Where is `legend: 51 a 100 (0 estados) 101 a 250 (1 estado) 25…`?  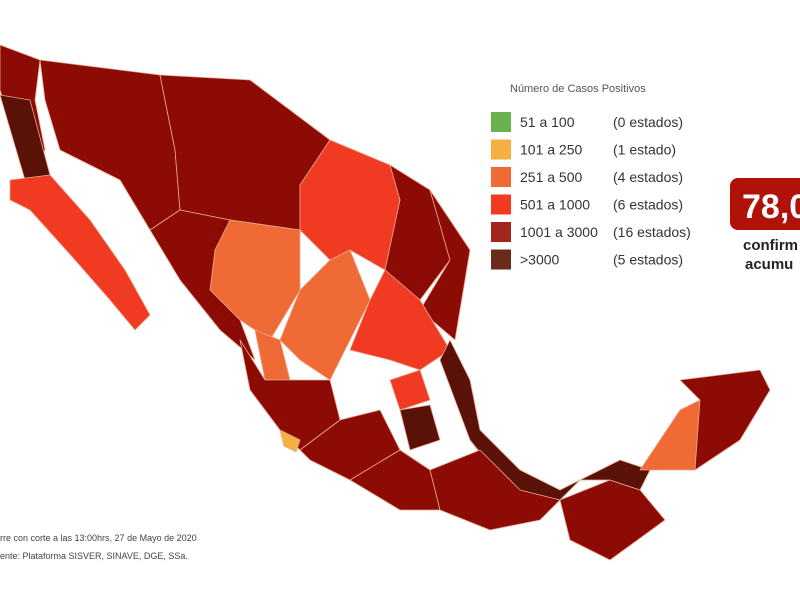
legend: 51 a 100 (0 estados) 101 a 250 (1 estado) 25… is located at coordinates (591, 191).